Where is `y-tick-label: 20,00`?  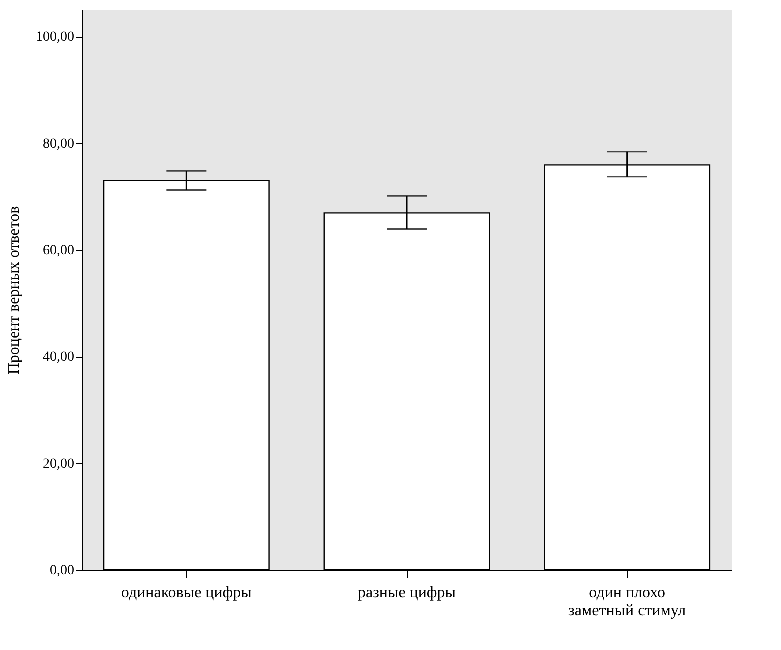
y-tick-label: 20,00 is located at coordinates (58, 464).